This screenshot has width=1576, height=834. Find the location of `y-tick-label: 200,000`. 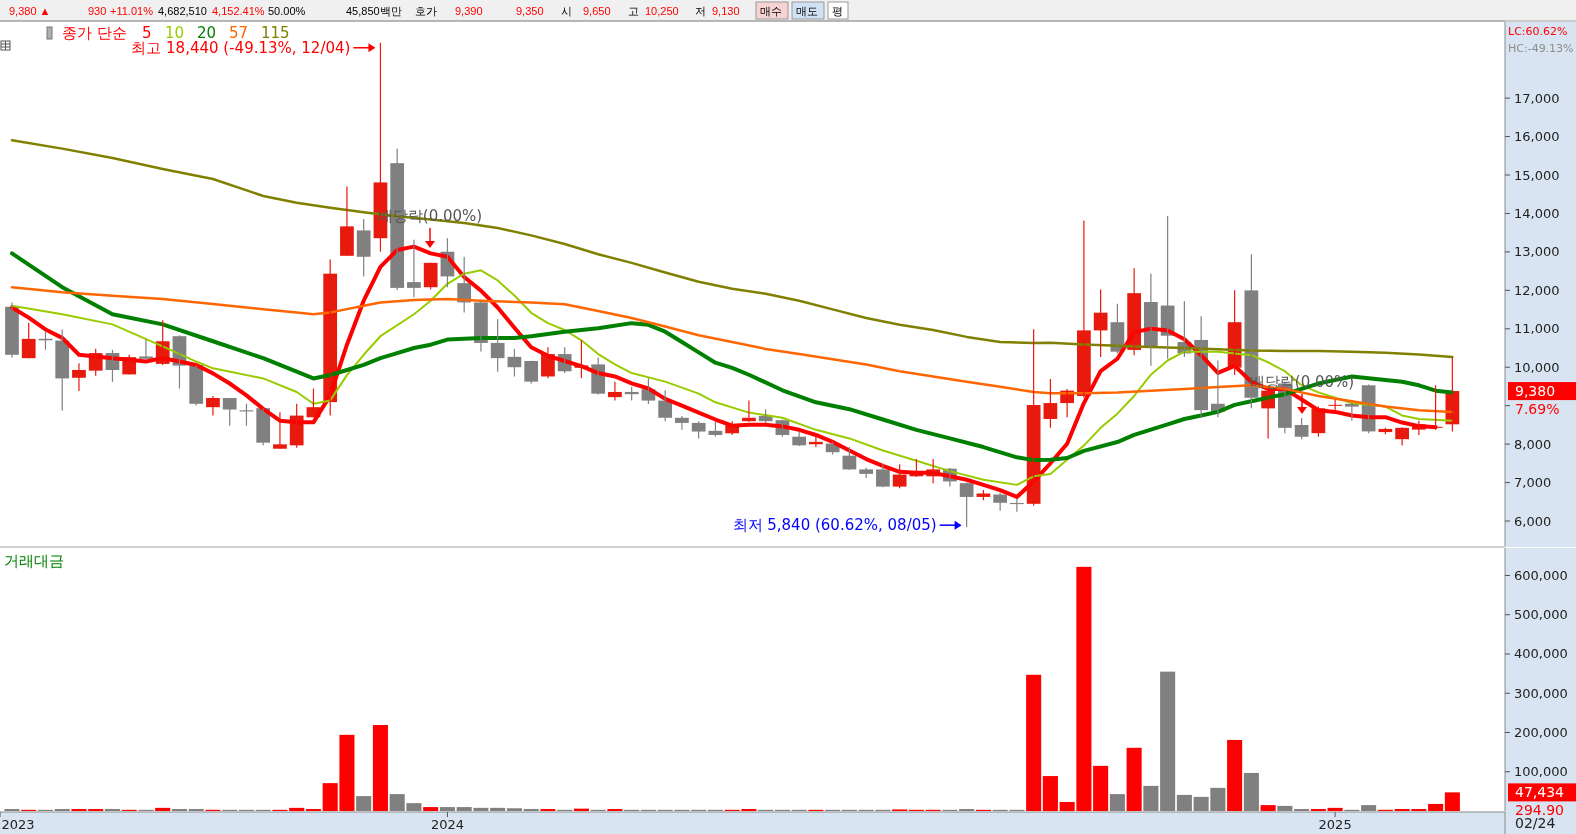

y-tick-label: 200,000 is located at coordinates (1541, 732).